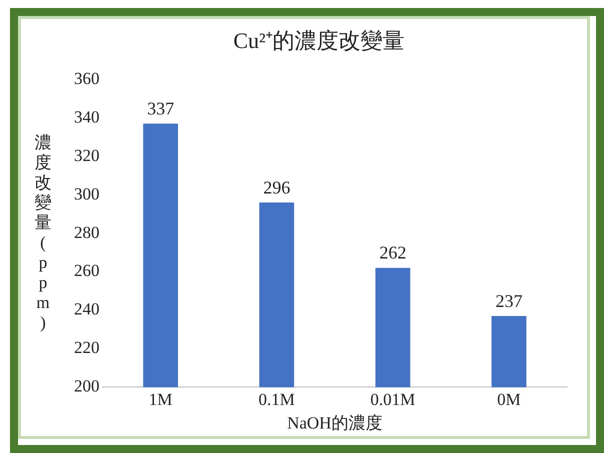  What do you see at coordinates (160, 108) in the screenshot?
I see `data-label: 337` at bounding box center [160, 108].